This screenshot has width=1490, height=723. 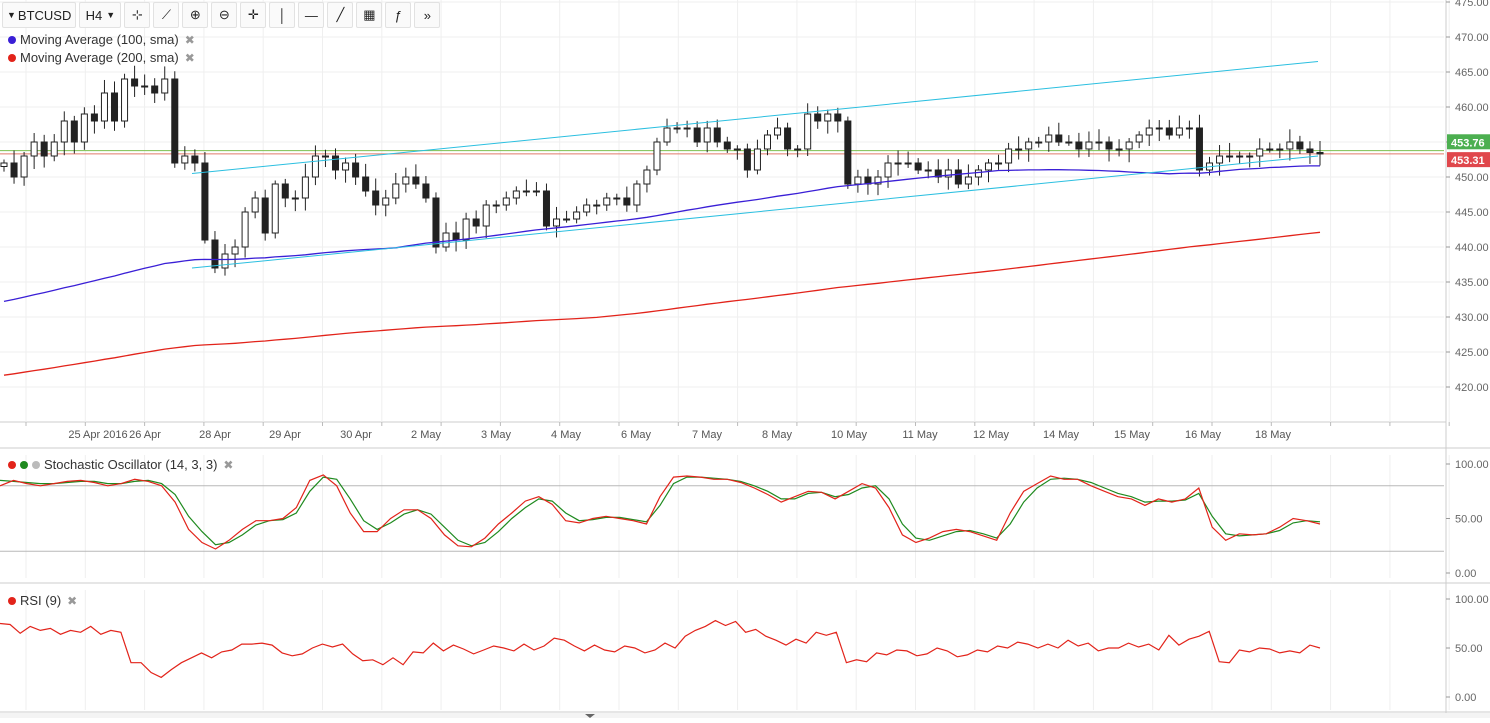 What do you see at coordinates (991, 435) in the screenshot?
I see `time-tick-label: 12 May` at bounding box center [991, 435].